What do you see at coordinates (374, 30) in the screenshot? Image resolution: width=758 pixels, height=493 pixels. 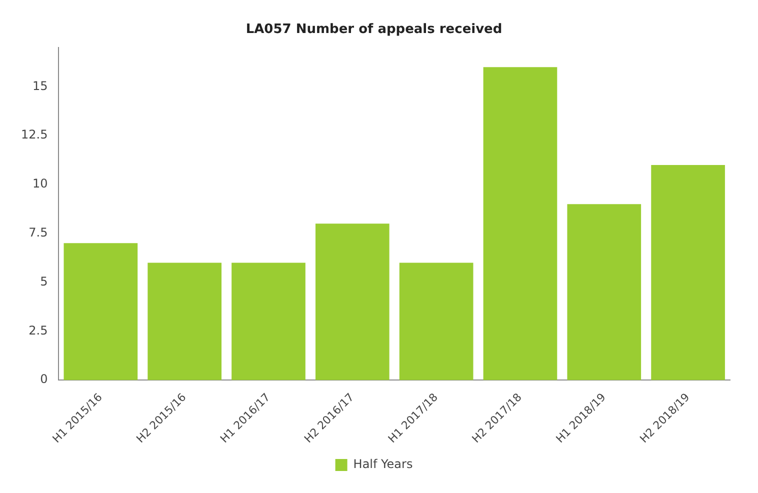 I see `chart-title: LA057 Number of appeals received` at bounding box center [374, 30].